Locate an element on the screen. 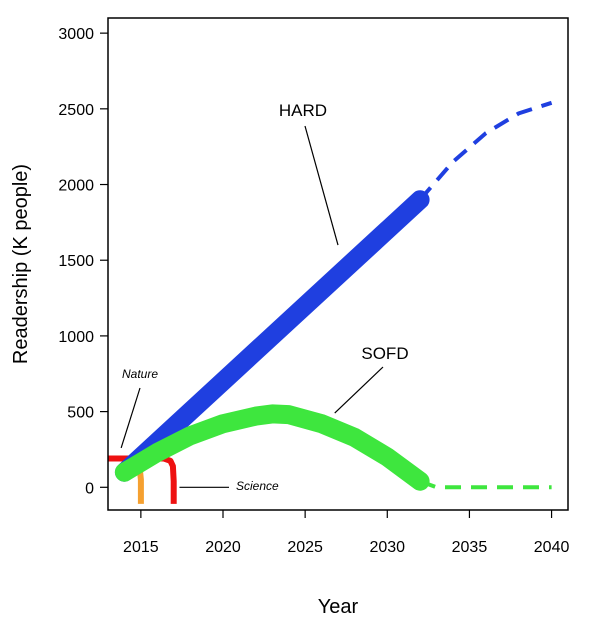 This screenshot has height=627, width=597. y-tick-label-2000: 2000 is located at coordinates (76, 186).